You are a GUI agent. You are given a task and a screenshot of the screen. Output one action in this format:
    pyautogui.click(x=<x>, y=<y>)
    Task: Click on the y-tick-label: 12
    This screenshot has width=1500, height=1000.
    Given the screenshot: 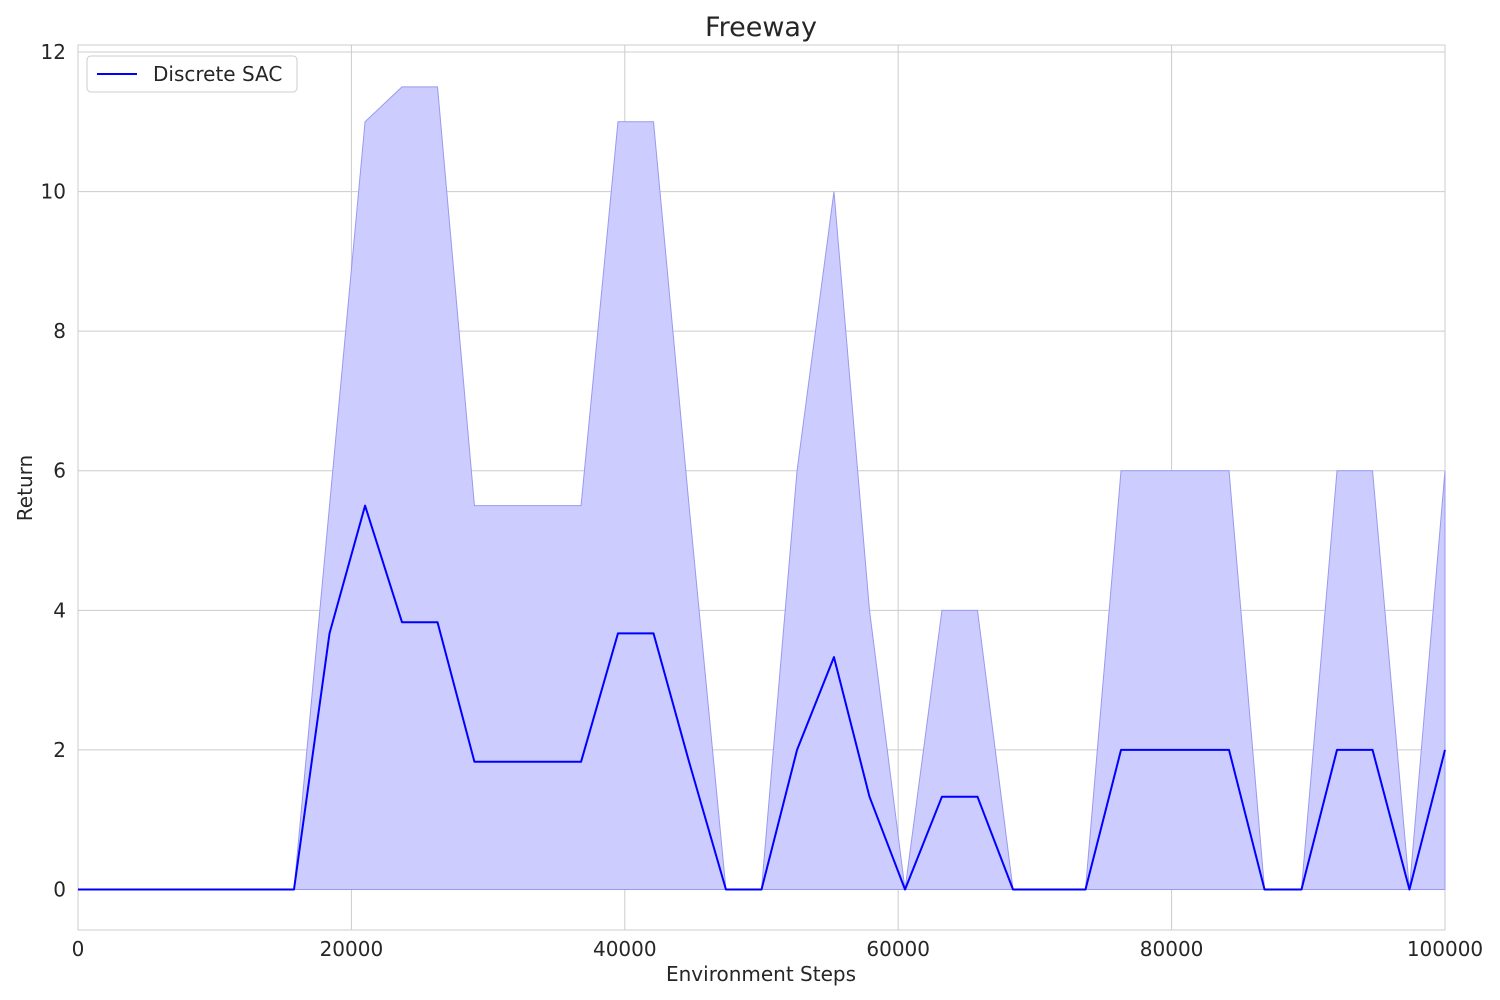 What is the action you would take?
    pyautogui.click(x=53, y=52)
    